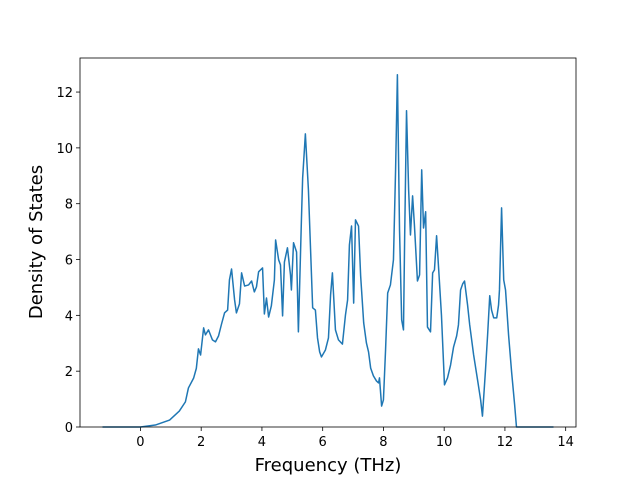  Describe the element at coordinates (505, 442) in the screenshot. I see `x-tick-label: 12` at that location.